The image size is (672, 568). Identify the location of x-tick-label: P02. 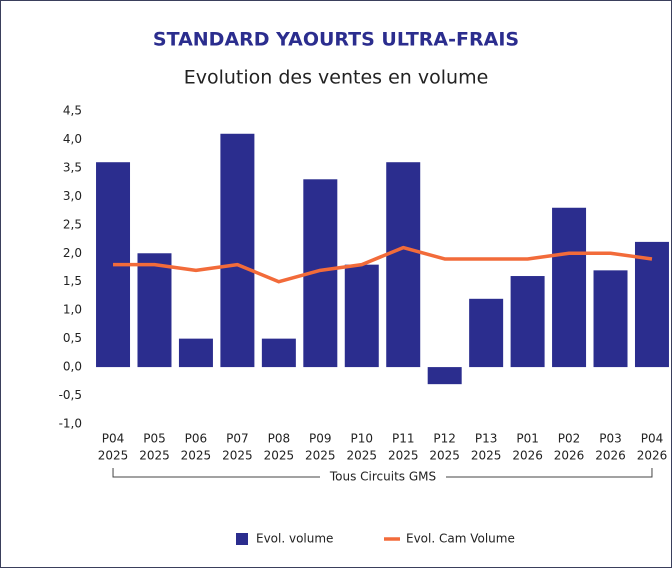
(569, 439).